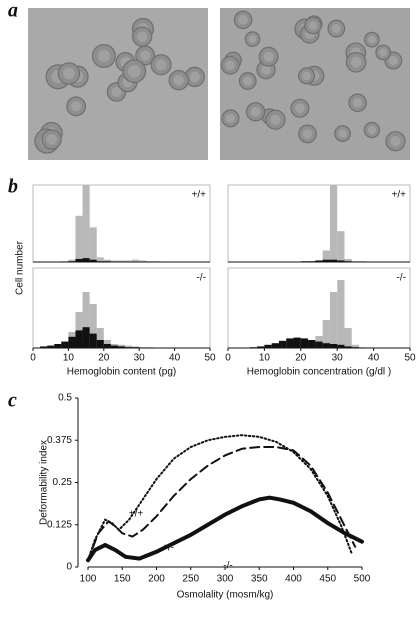 Image resolution: width=416 pixels, height=622 pixels. Describe the element at coordinates (227, 566) in the screenshot. I see `series-label: -/-` at that location.